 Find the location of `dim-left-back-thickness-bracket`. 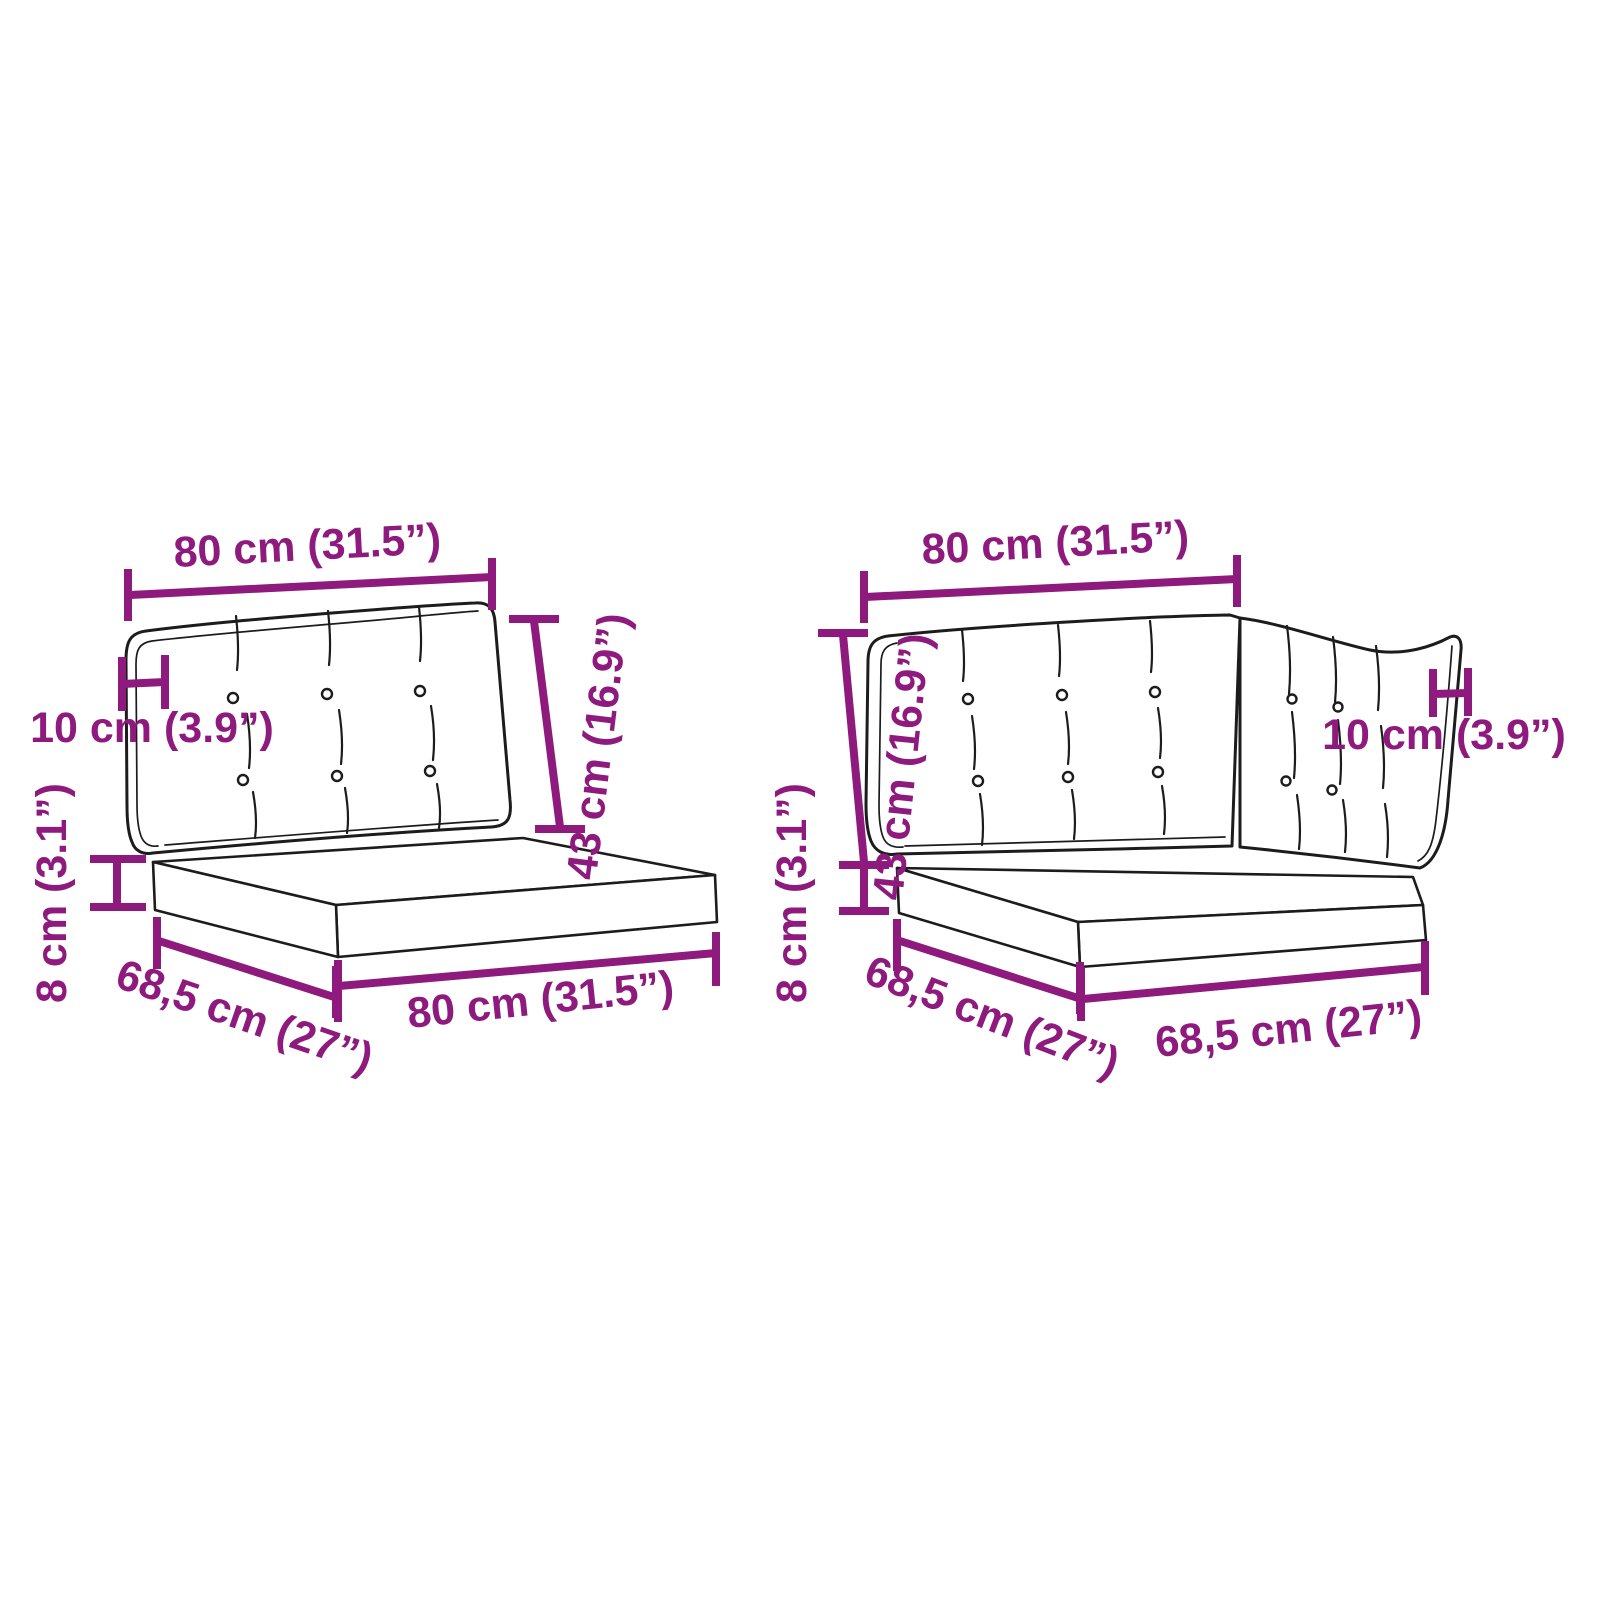

dim-left-back-thickness-bracket is located at coordinates (143, 683).